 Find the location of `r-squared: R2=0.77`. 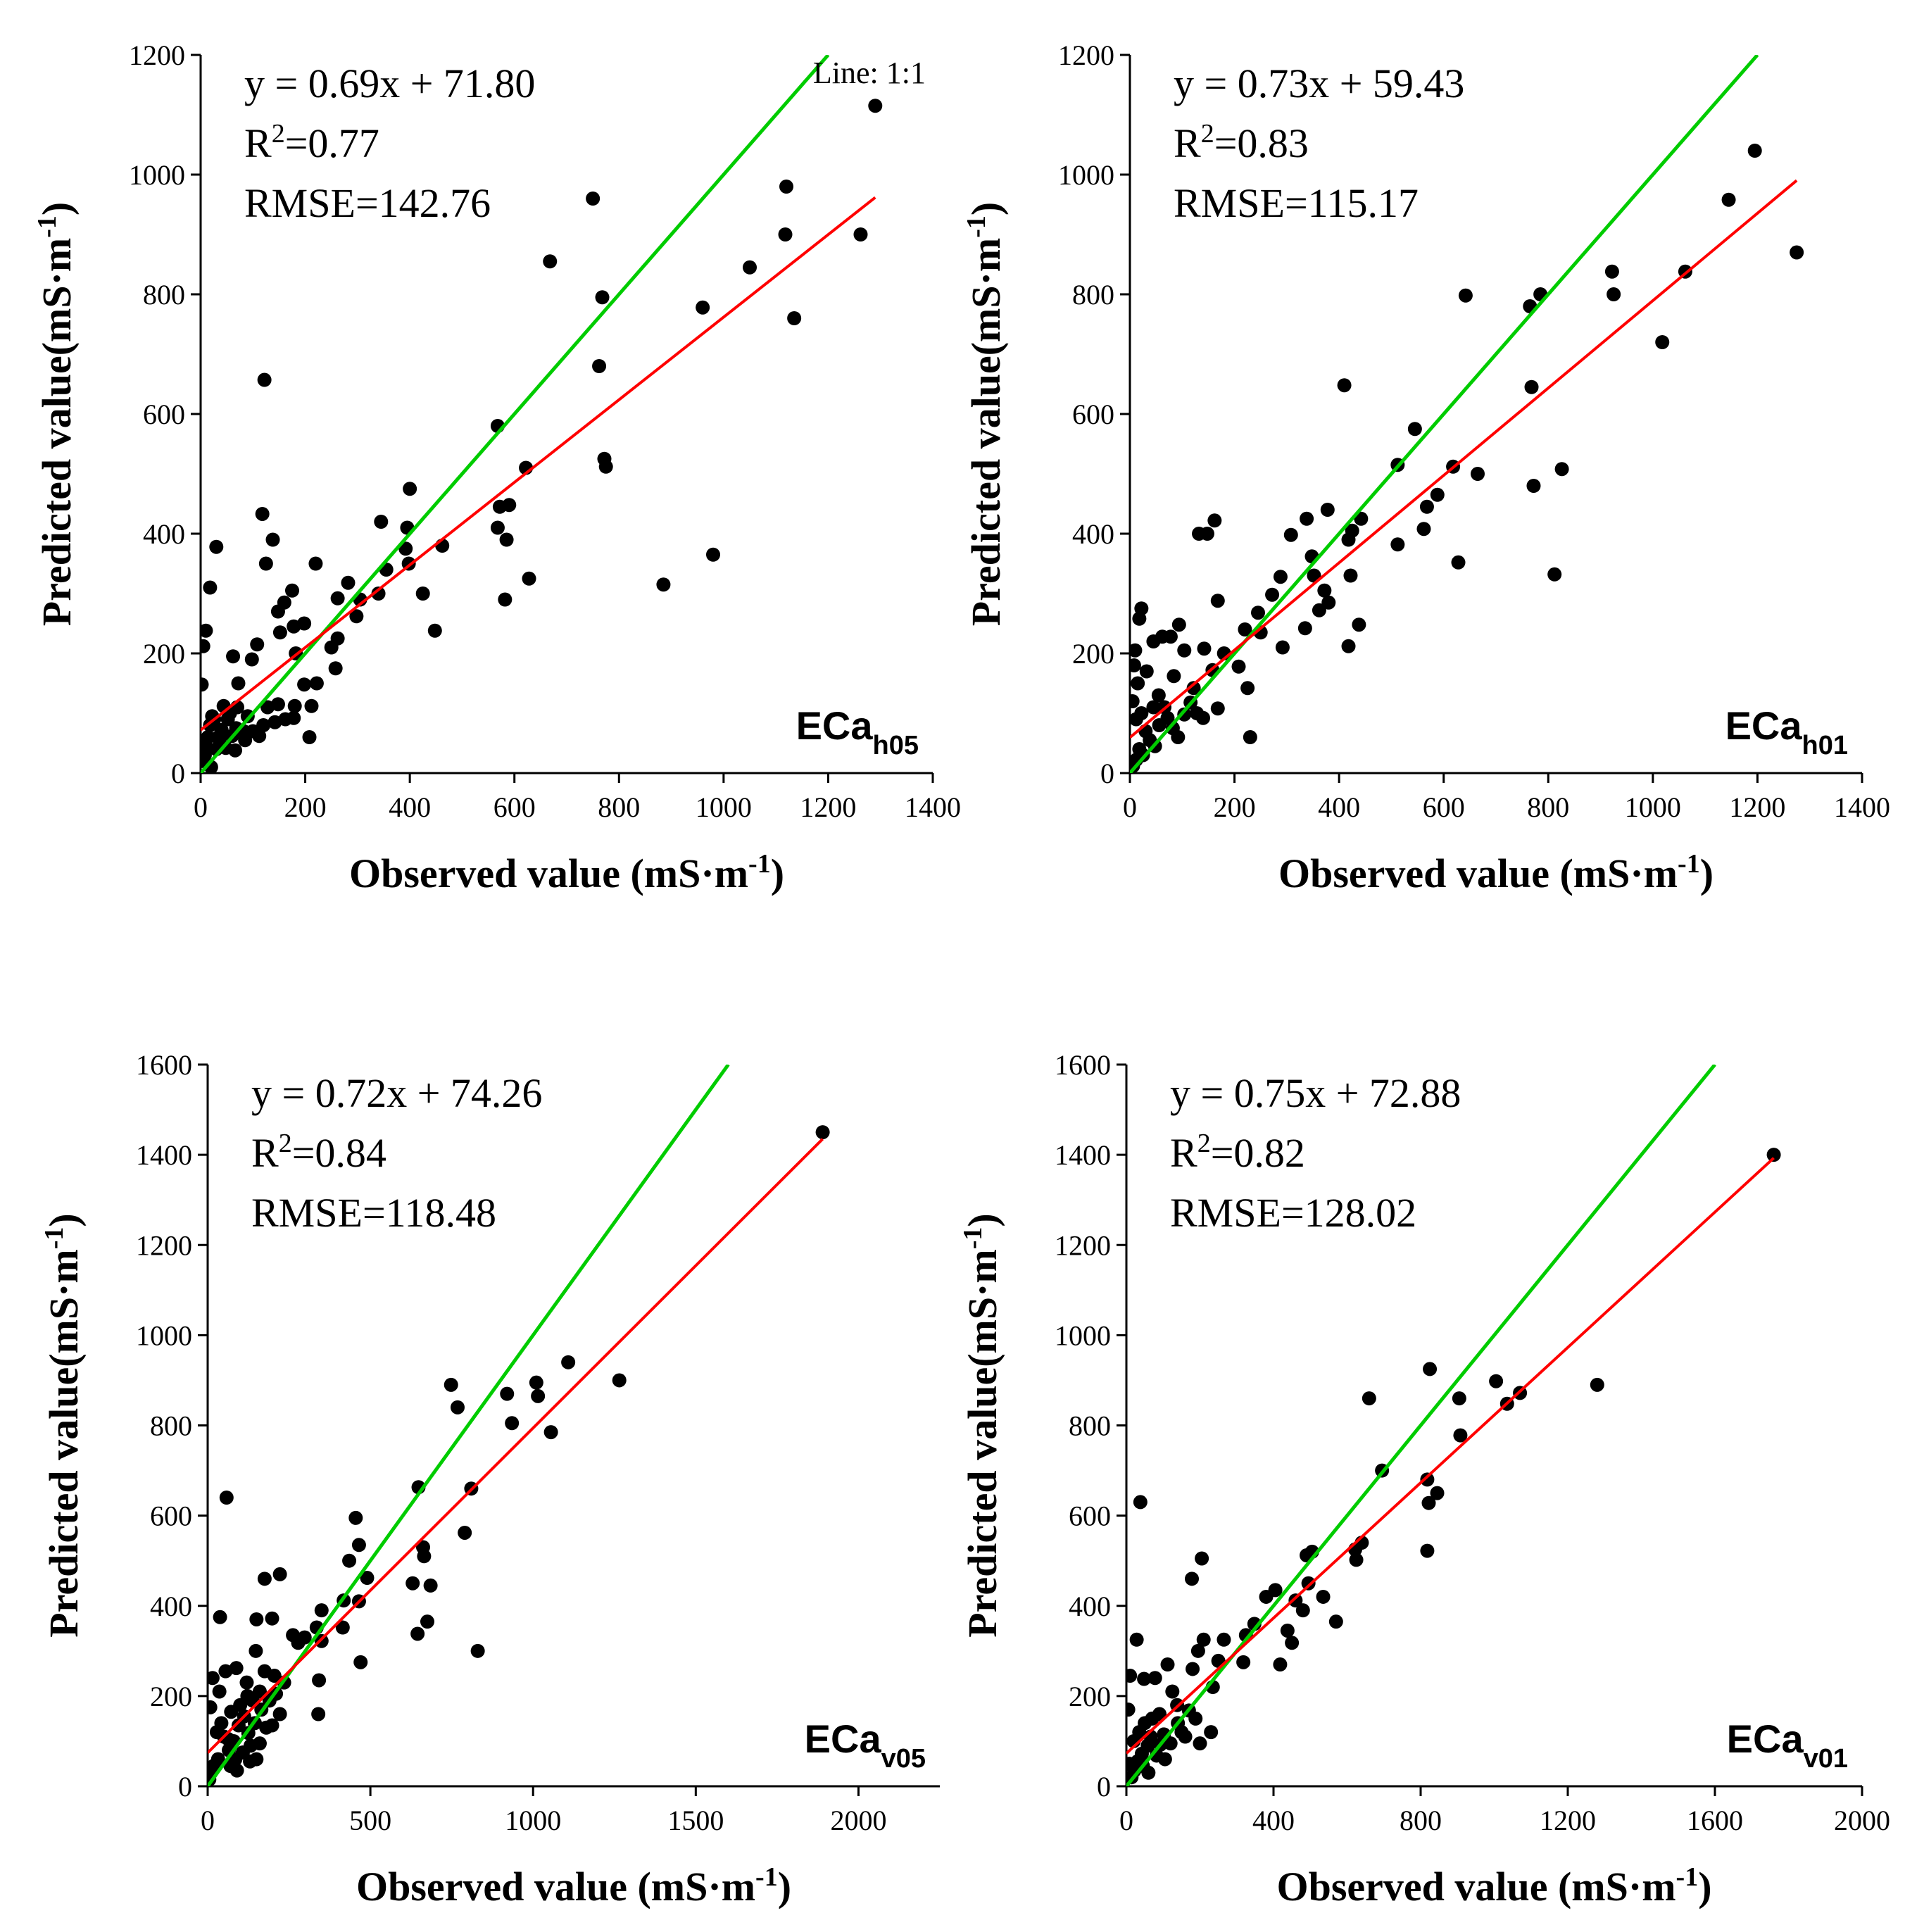

r-squared: R2=0.77 is located at coordinates (311, 142).